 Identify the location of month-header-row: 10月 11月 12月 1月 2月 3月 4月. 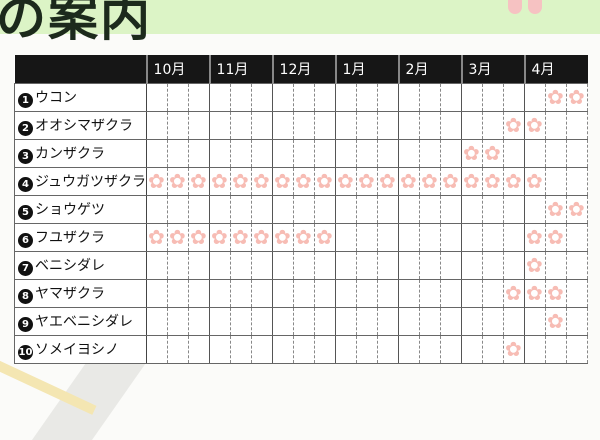
(301, 69).